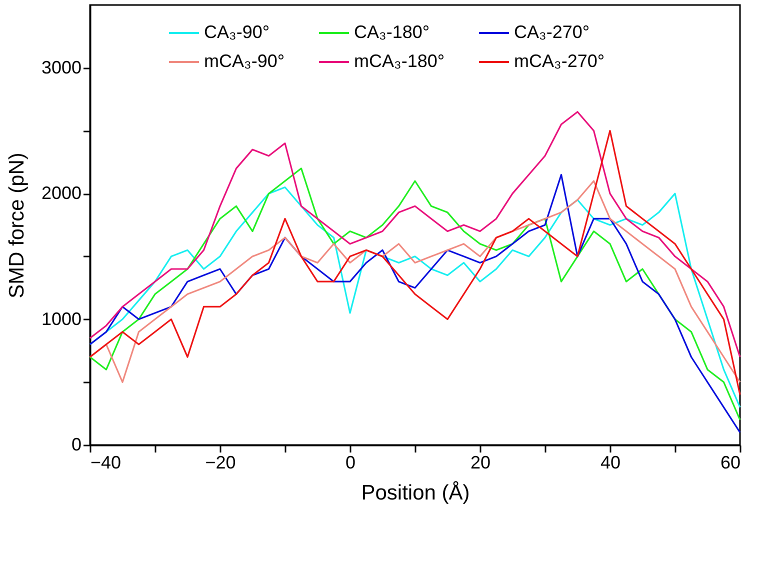 Image resolution: width=774 pixels, height=561 pixels. What do you see at coordinates (61, 318) in the screenshot?
I see `y-tick-label: 1000` at bounding box center [61, 318].